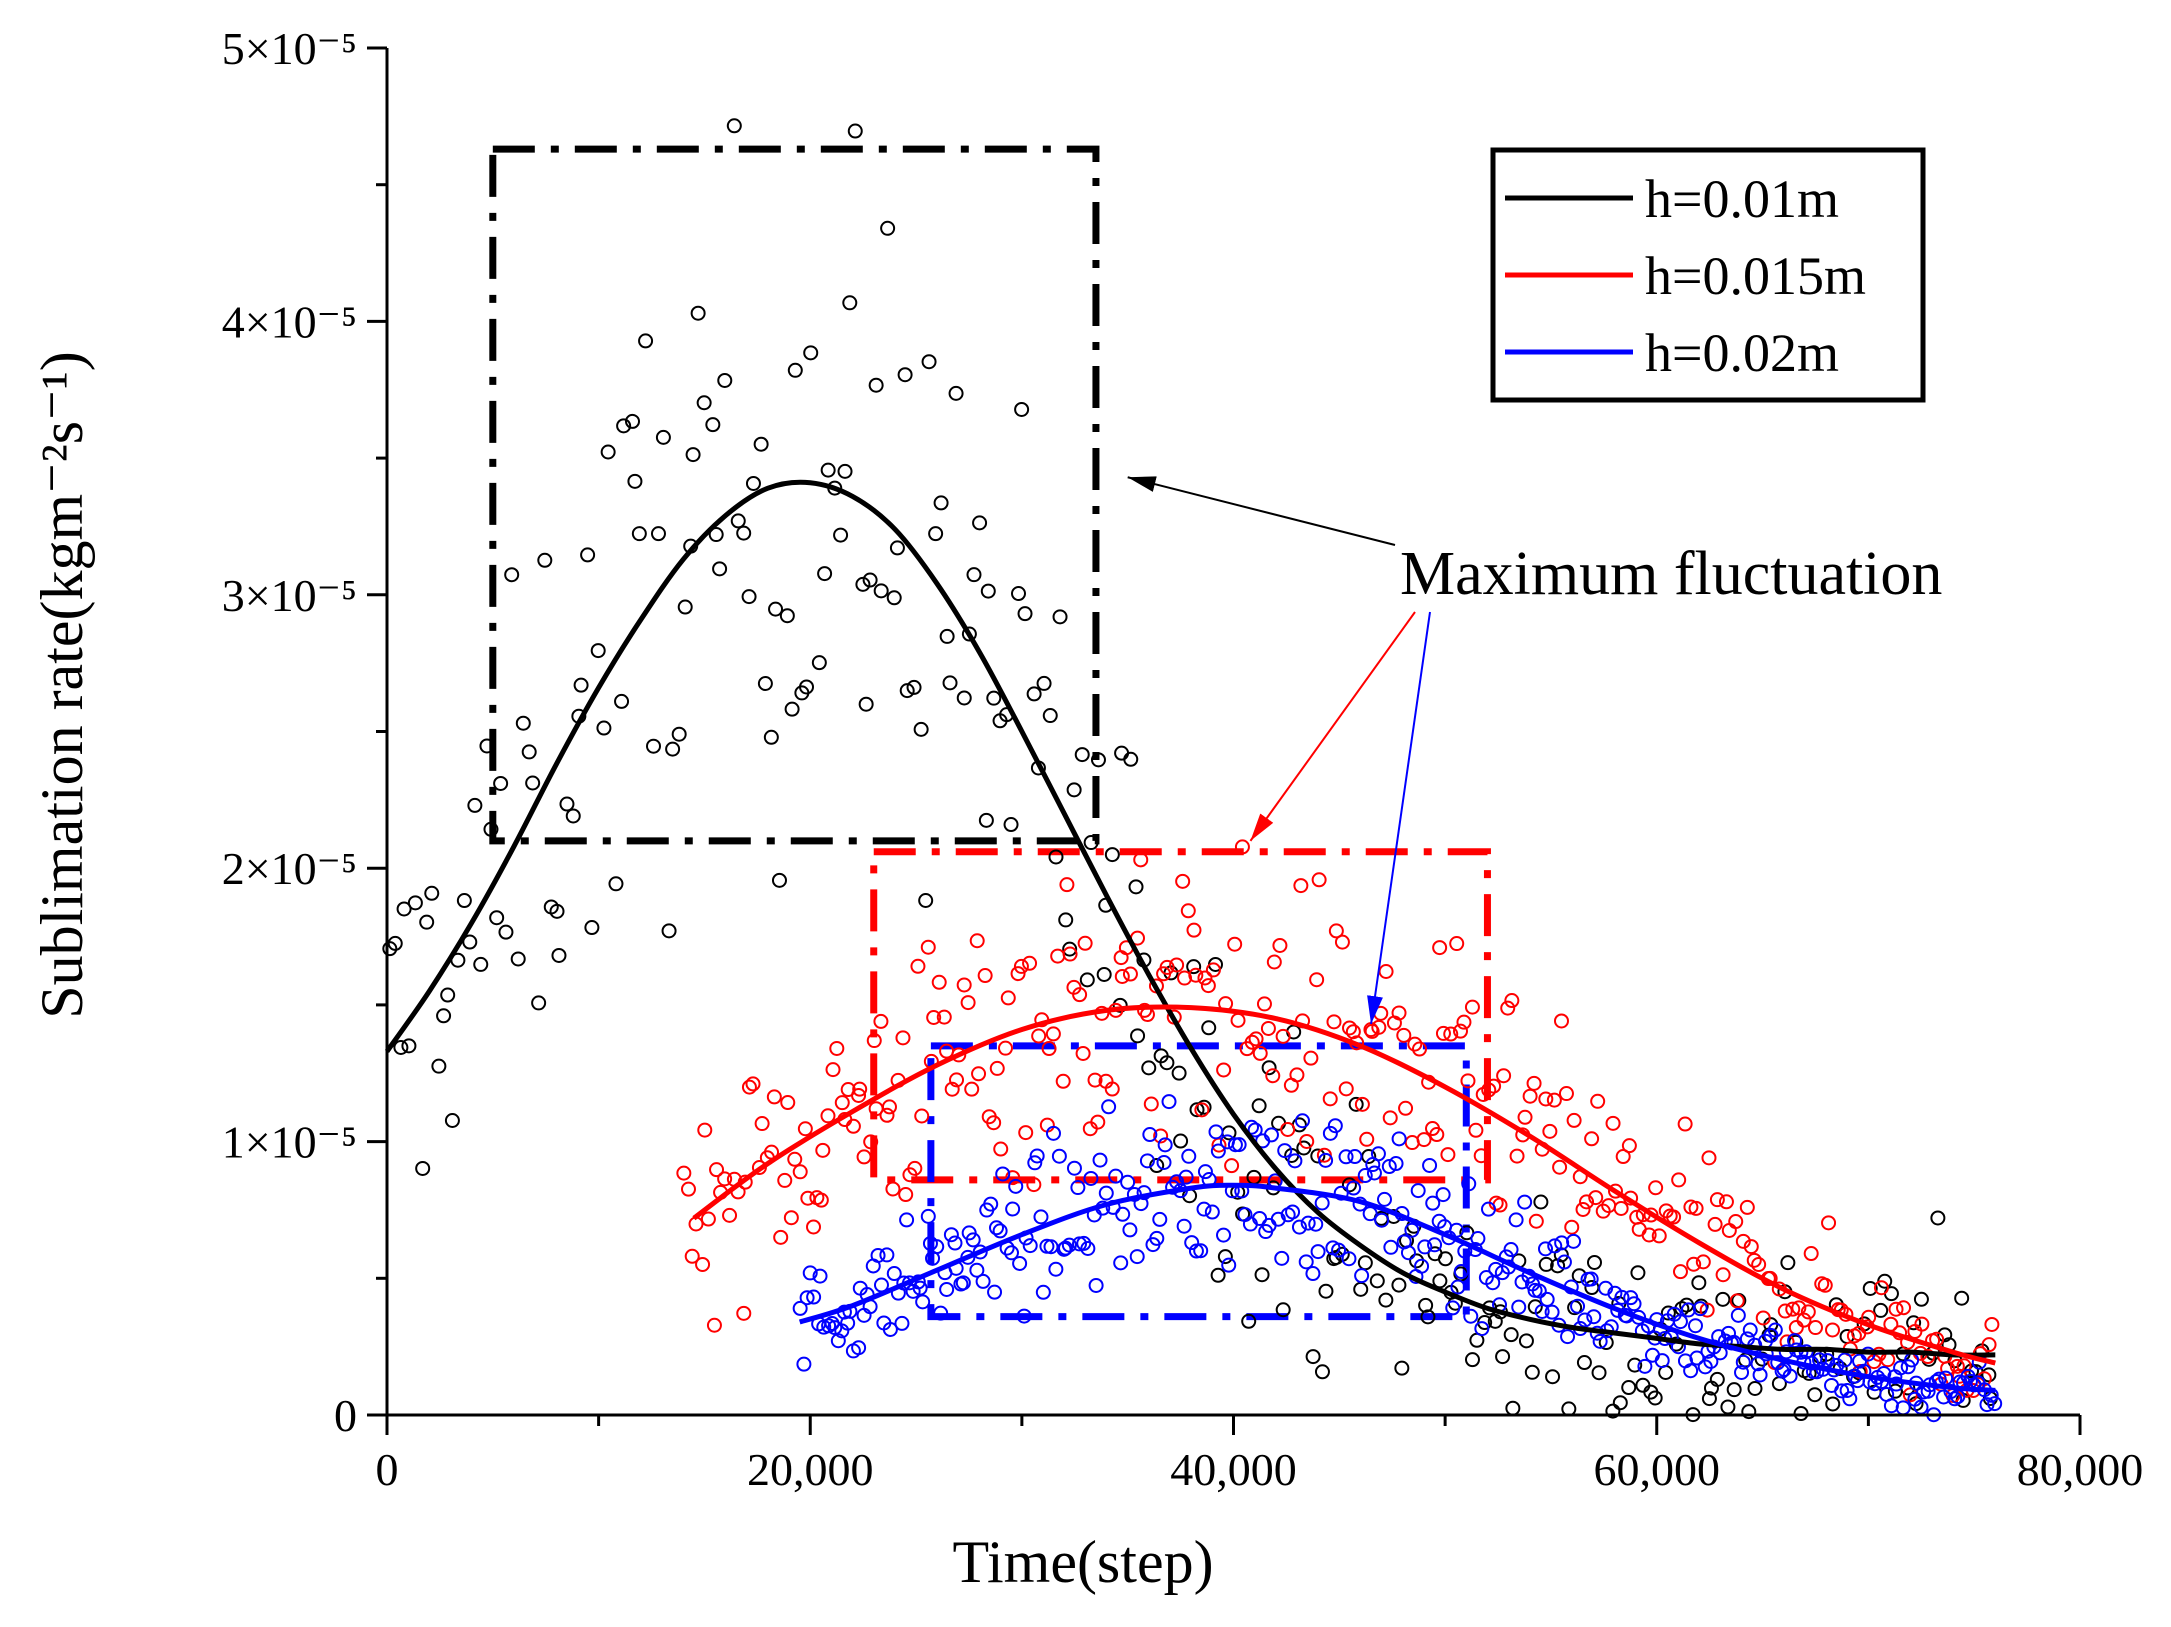 This screenshot has height=1627, width=2171. Describe the element at coordinates (289, 321) in the screenshot. I see `y-tick-label: 4×10⁻⁵` at that location.